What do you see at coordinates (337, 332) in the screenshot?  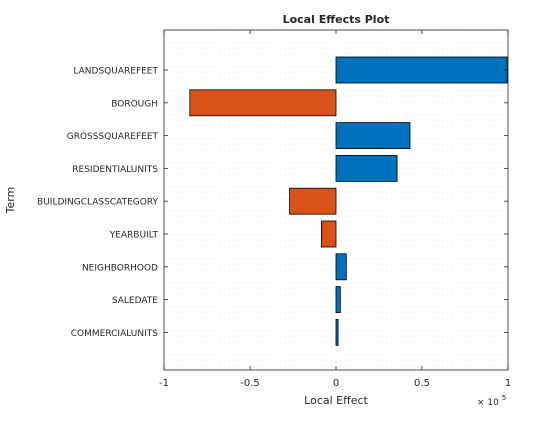 I see `bar-commercialunits` at bounding box center [337, 332].